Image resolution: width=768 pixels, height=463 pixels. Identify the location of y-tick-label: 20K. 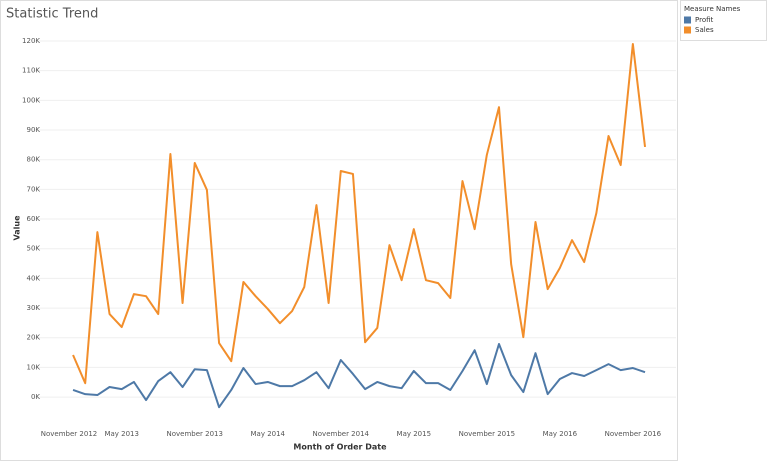
(34, 338).